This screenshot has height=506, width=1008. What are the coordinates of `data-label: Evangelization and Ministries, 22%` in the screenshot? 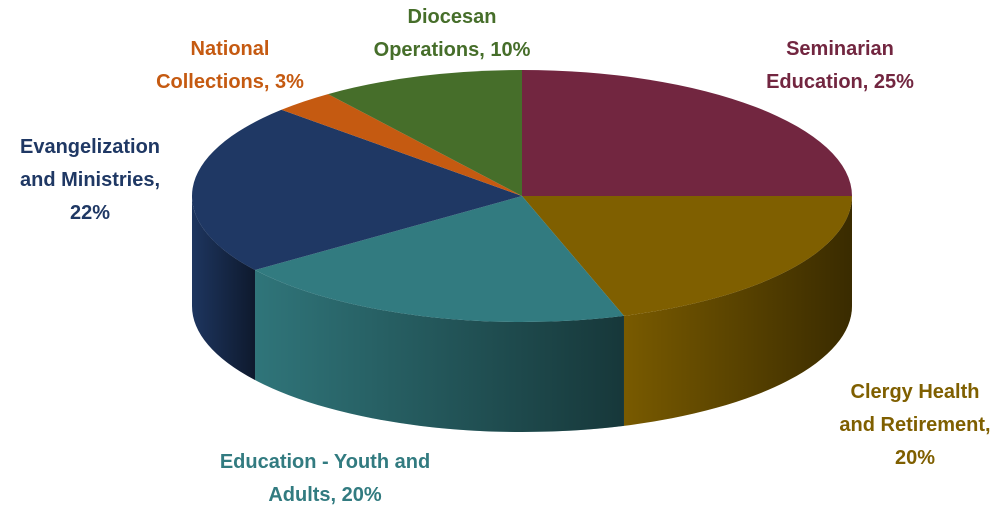 It's located at (90, 180).